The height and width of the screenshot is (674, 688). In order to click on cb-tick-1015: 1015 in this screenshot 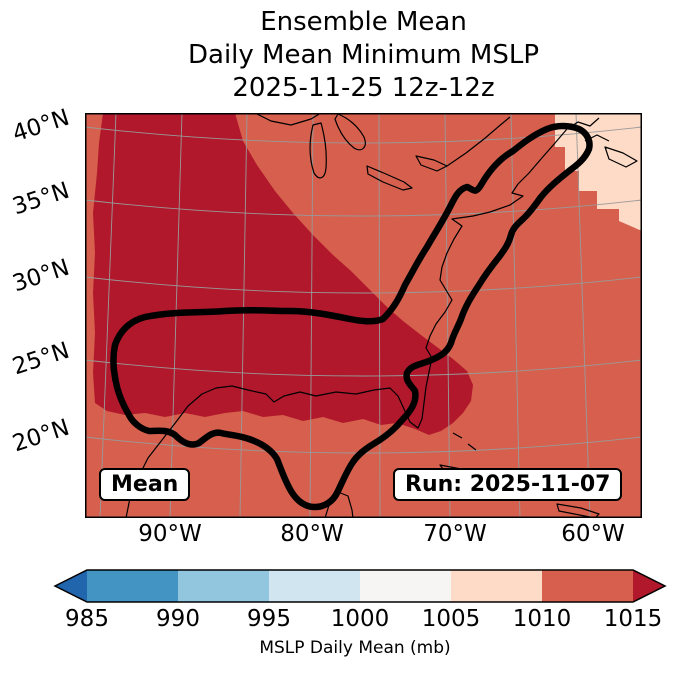, I will do `click(633, 619)`.